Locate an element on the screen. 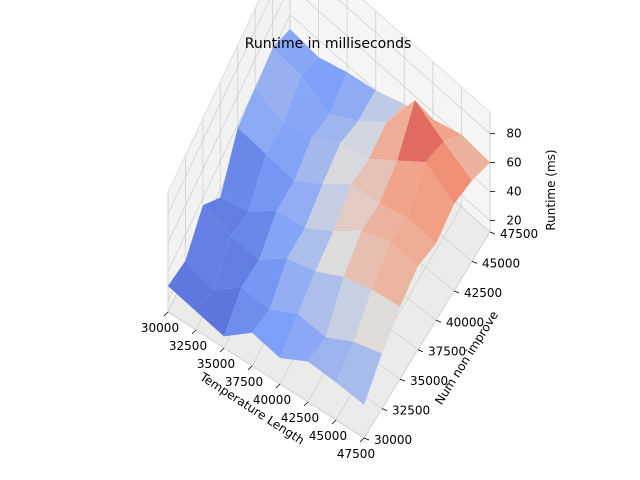  x-tick-label-2: 35000 is located at coordinates (216, 364).